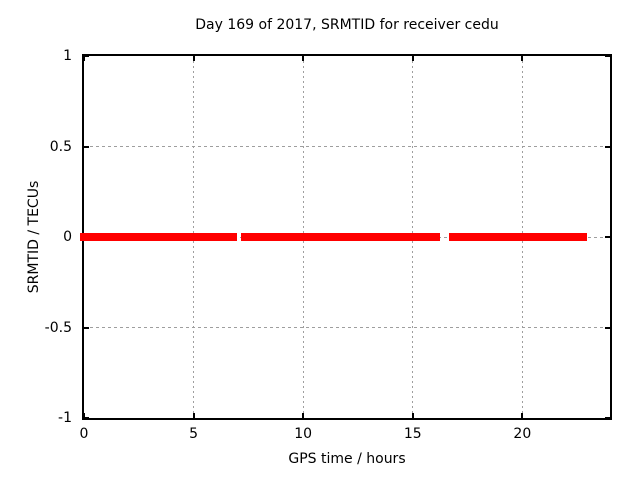 The width and height of the screenshot is (640, 480). Describe the element at coordinates (58, 327) in the screenshot. I see `y-tick-label: -0.5` at that location.